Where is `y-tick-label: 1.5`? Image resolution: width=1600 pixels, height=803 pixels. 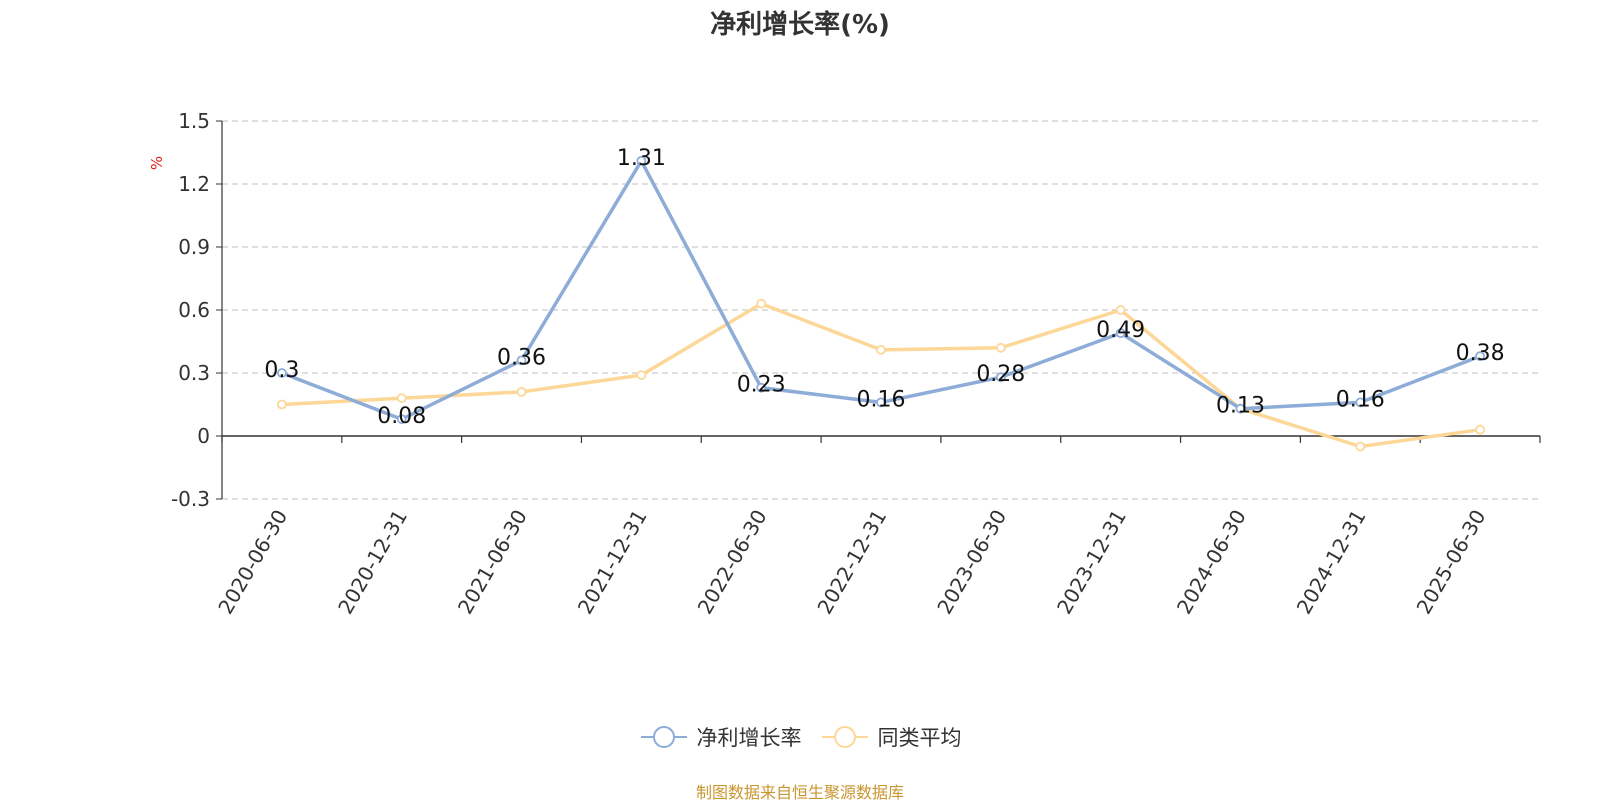 y-tick-label: 1.5 is located at coordinates (194, 121).